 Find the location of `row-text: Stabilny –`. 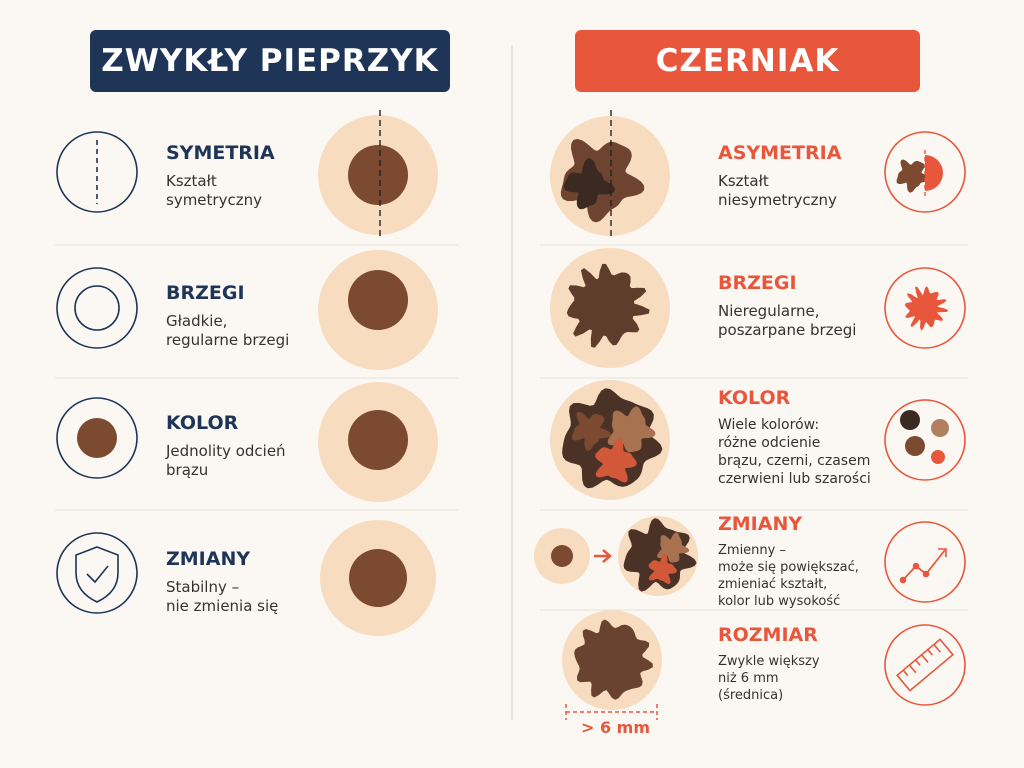

row-text: Stabilny – is located at coordinates (203, 587).